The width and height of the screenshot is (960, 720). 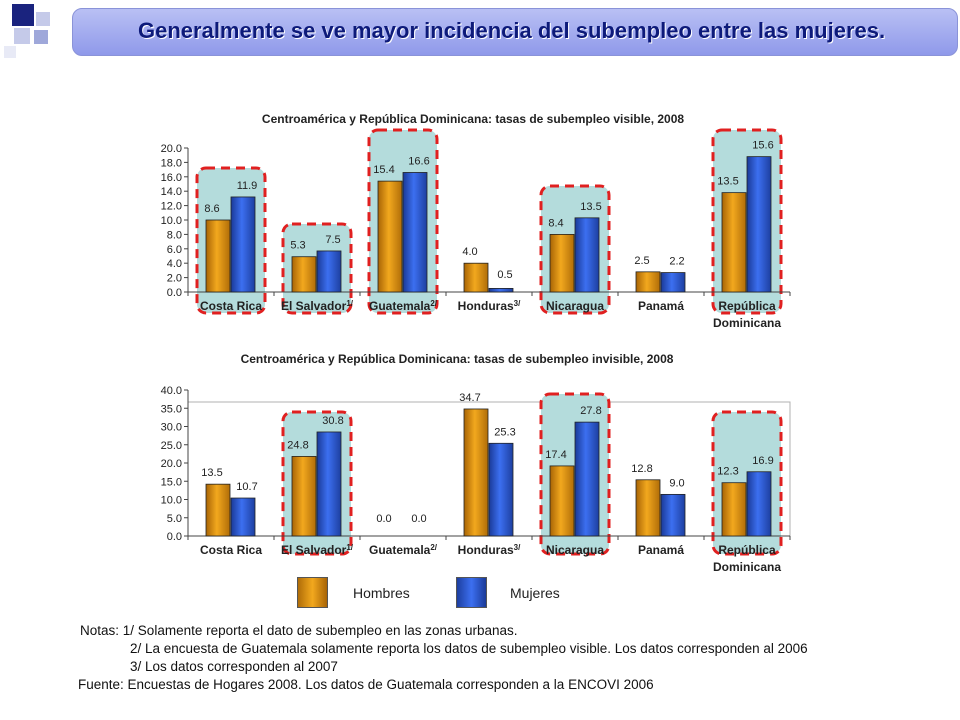 What do you see at coordinates (641, 261) in the screenshot?
I see `data-label: 2.5` at bounding box center [641, 261].